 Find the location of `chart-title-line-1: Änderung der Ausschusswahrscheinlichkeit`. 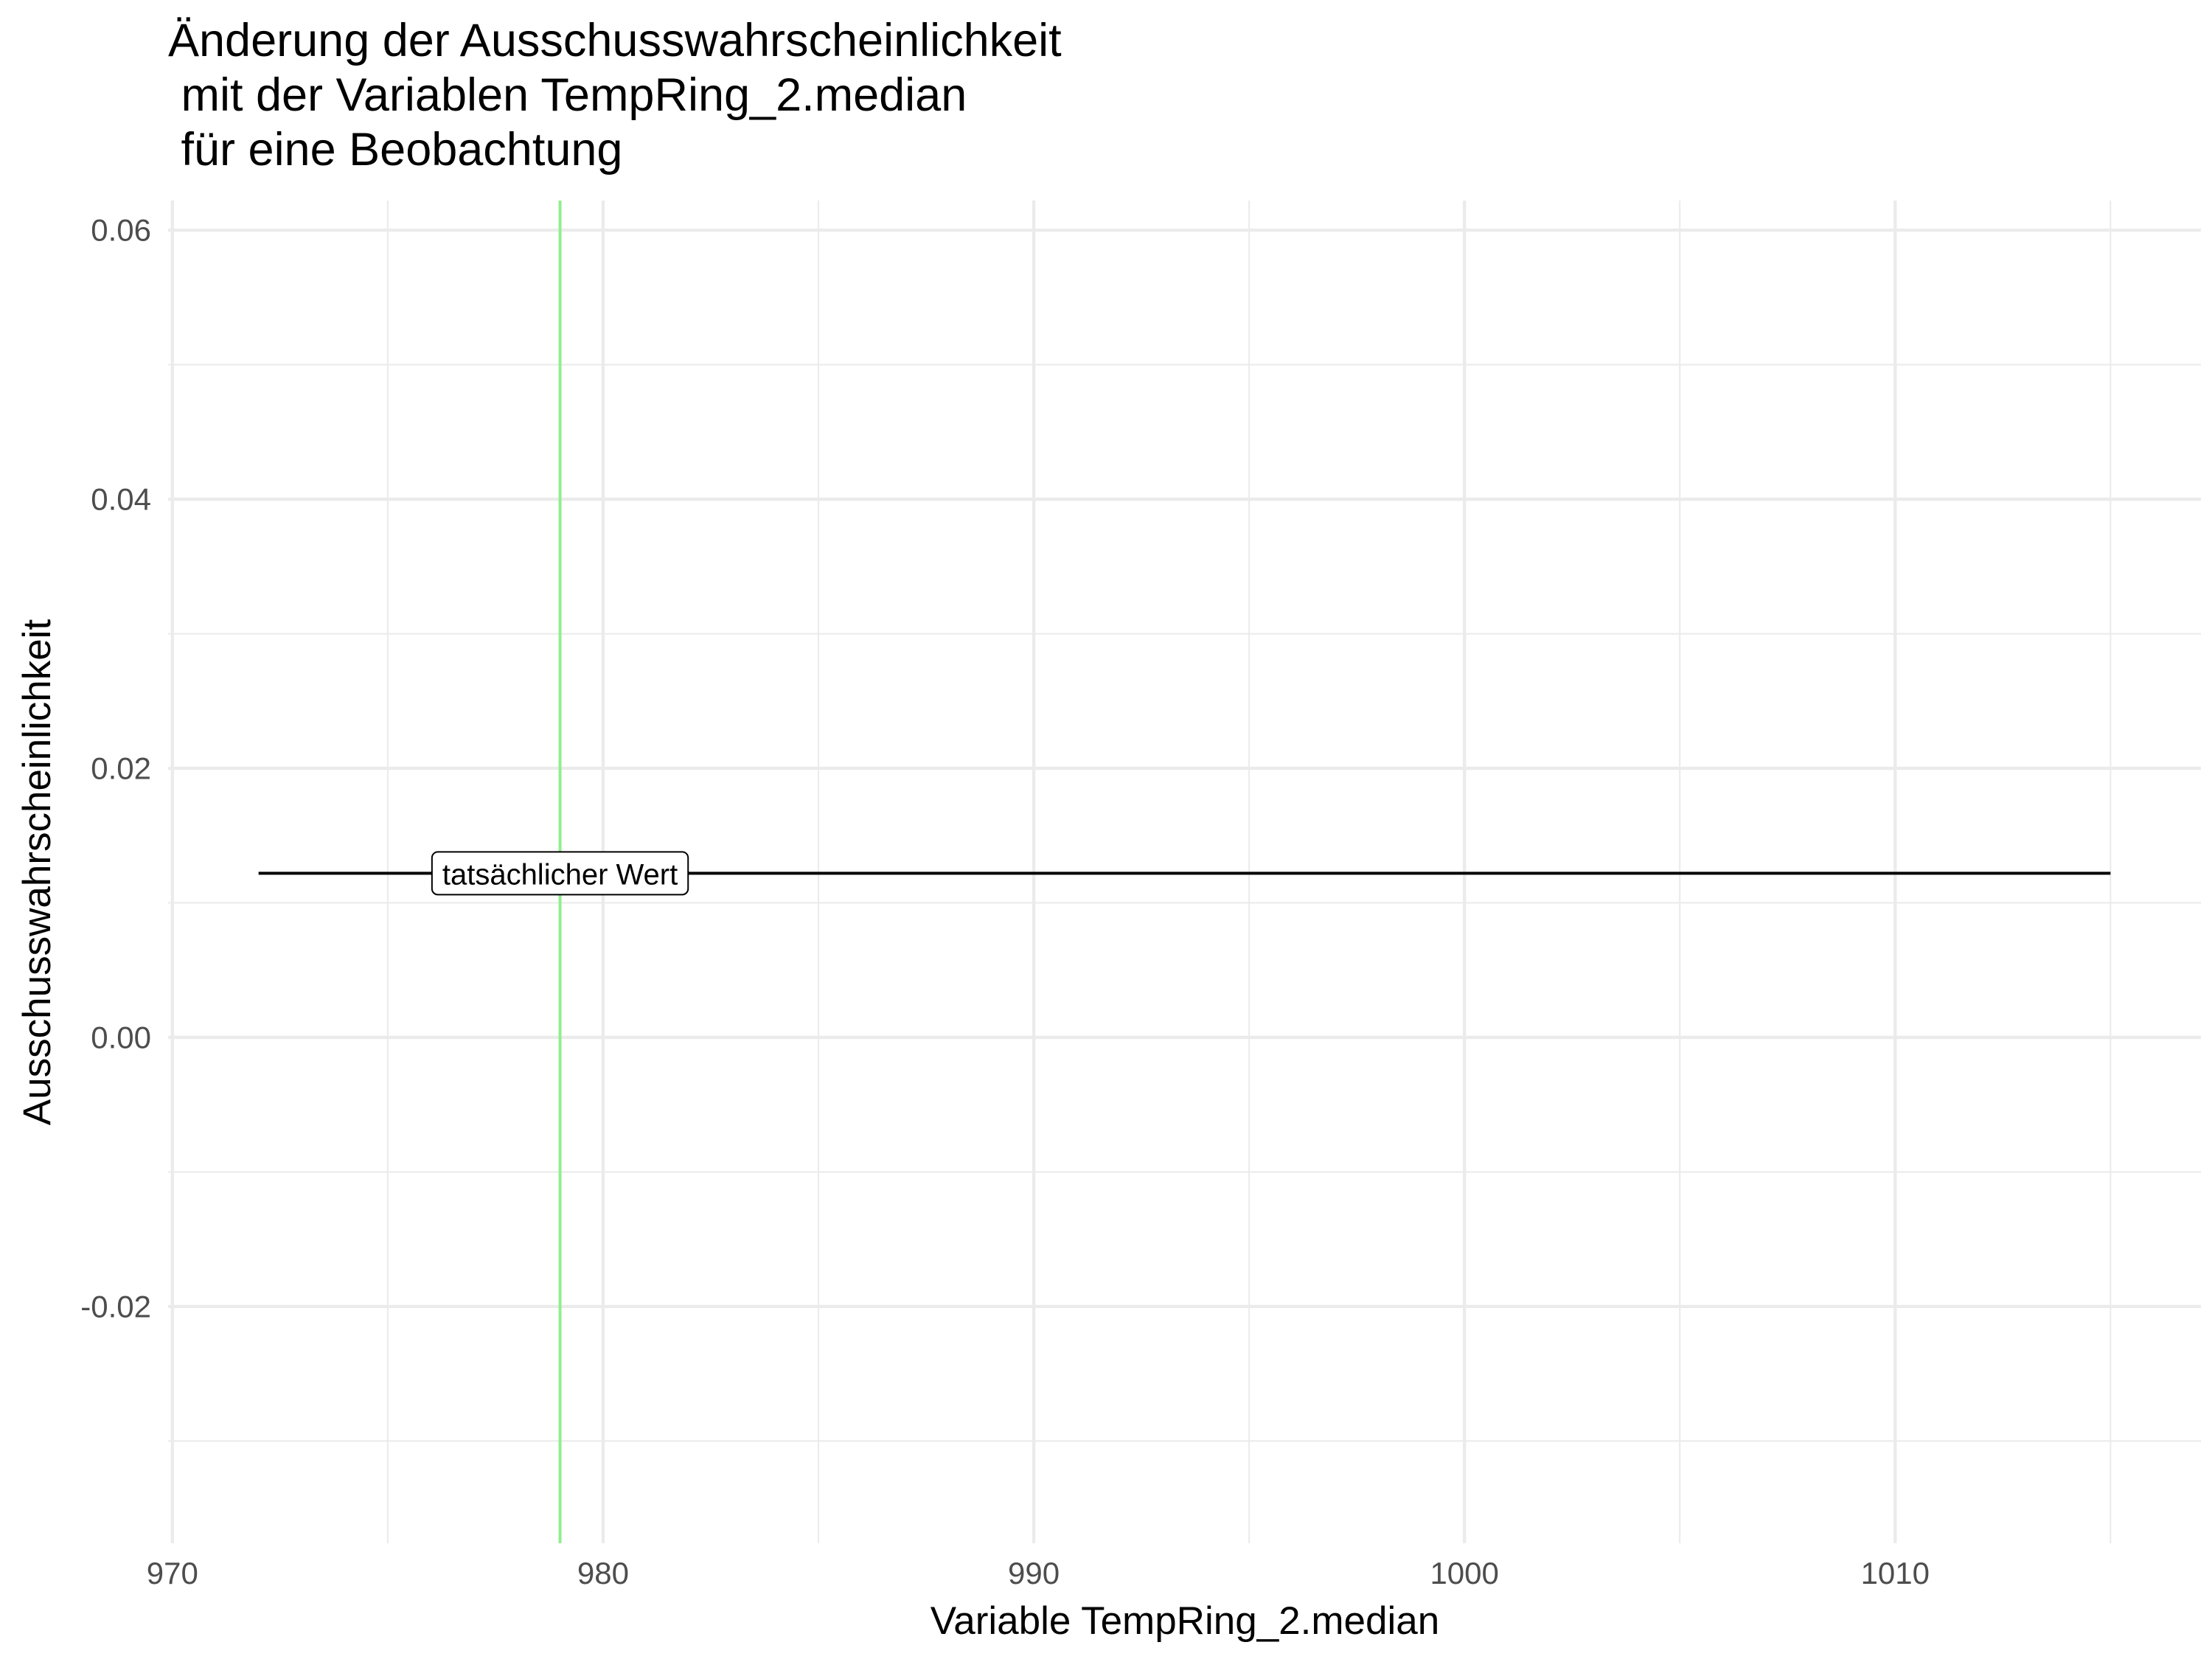

chart-title-line-1: Änderung der Ausschusswahrscheinlichkeit is located at coordinates (615, 40).